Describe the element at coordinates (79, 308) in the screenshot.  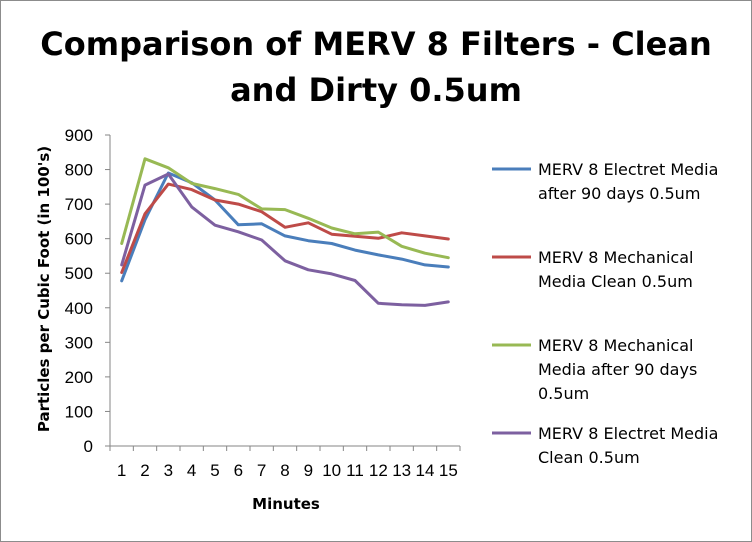
I see `y-tick-label: 400` at that location.